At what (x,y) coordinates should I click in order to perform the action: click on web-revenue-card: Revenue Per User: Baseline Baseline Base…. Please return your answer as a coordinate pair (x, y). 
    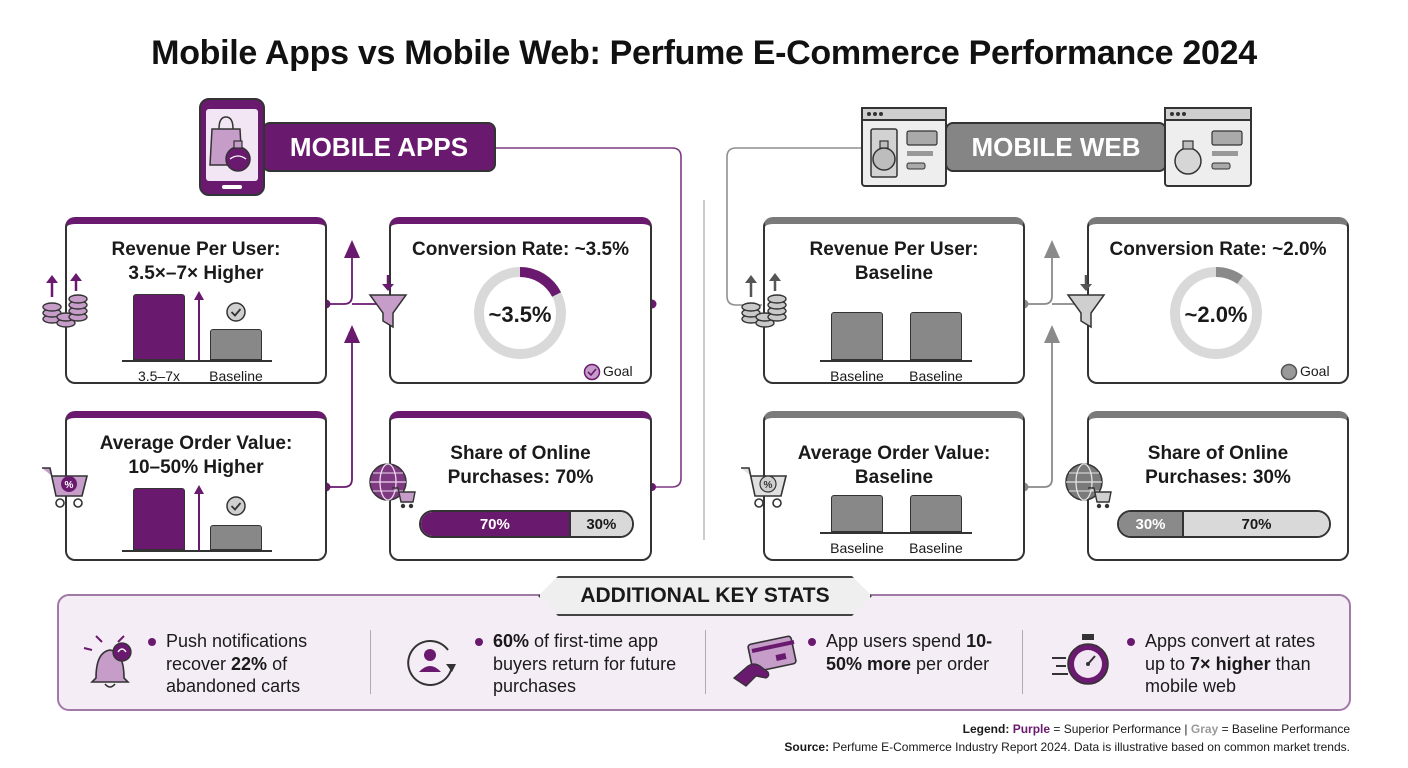
    Looking at the image, I should click on (894, 300).